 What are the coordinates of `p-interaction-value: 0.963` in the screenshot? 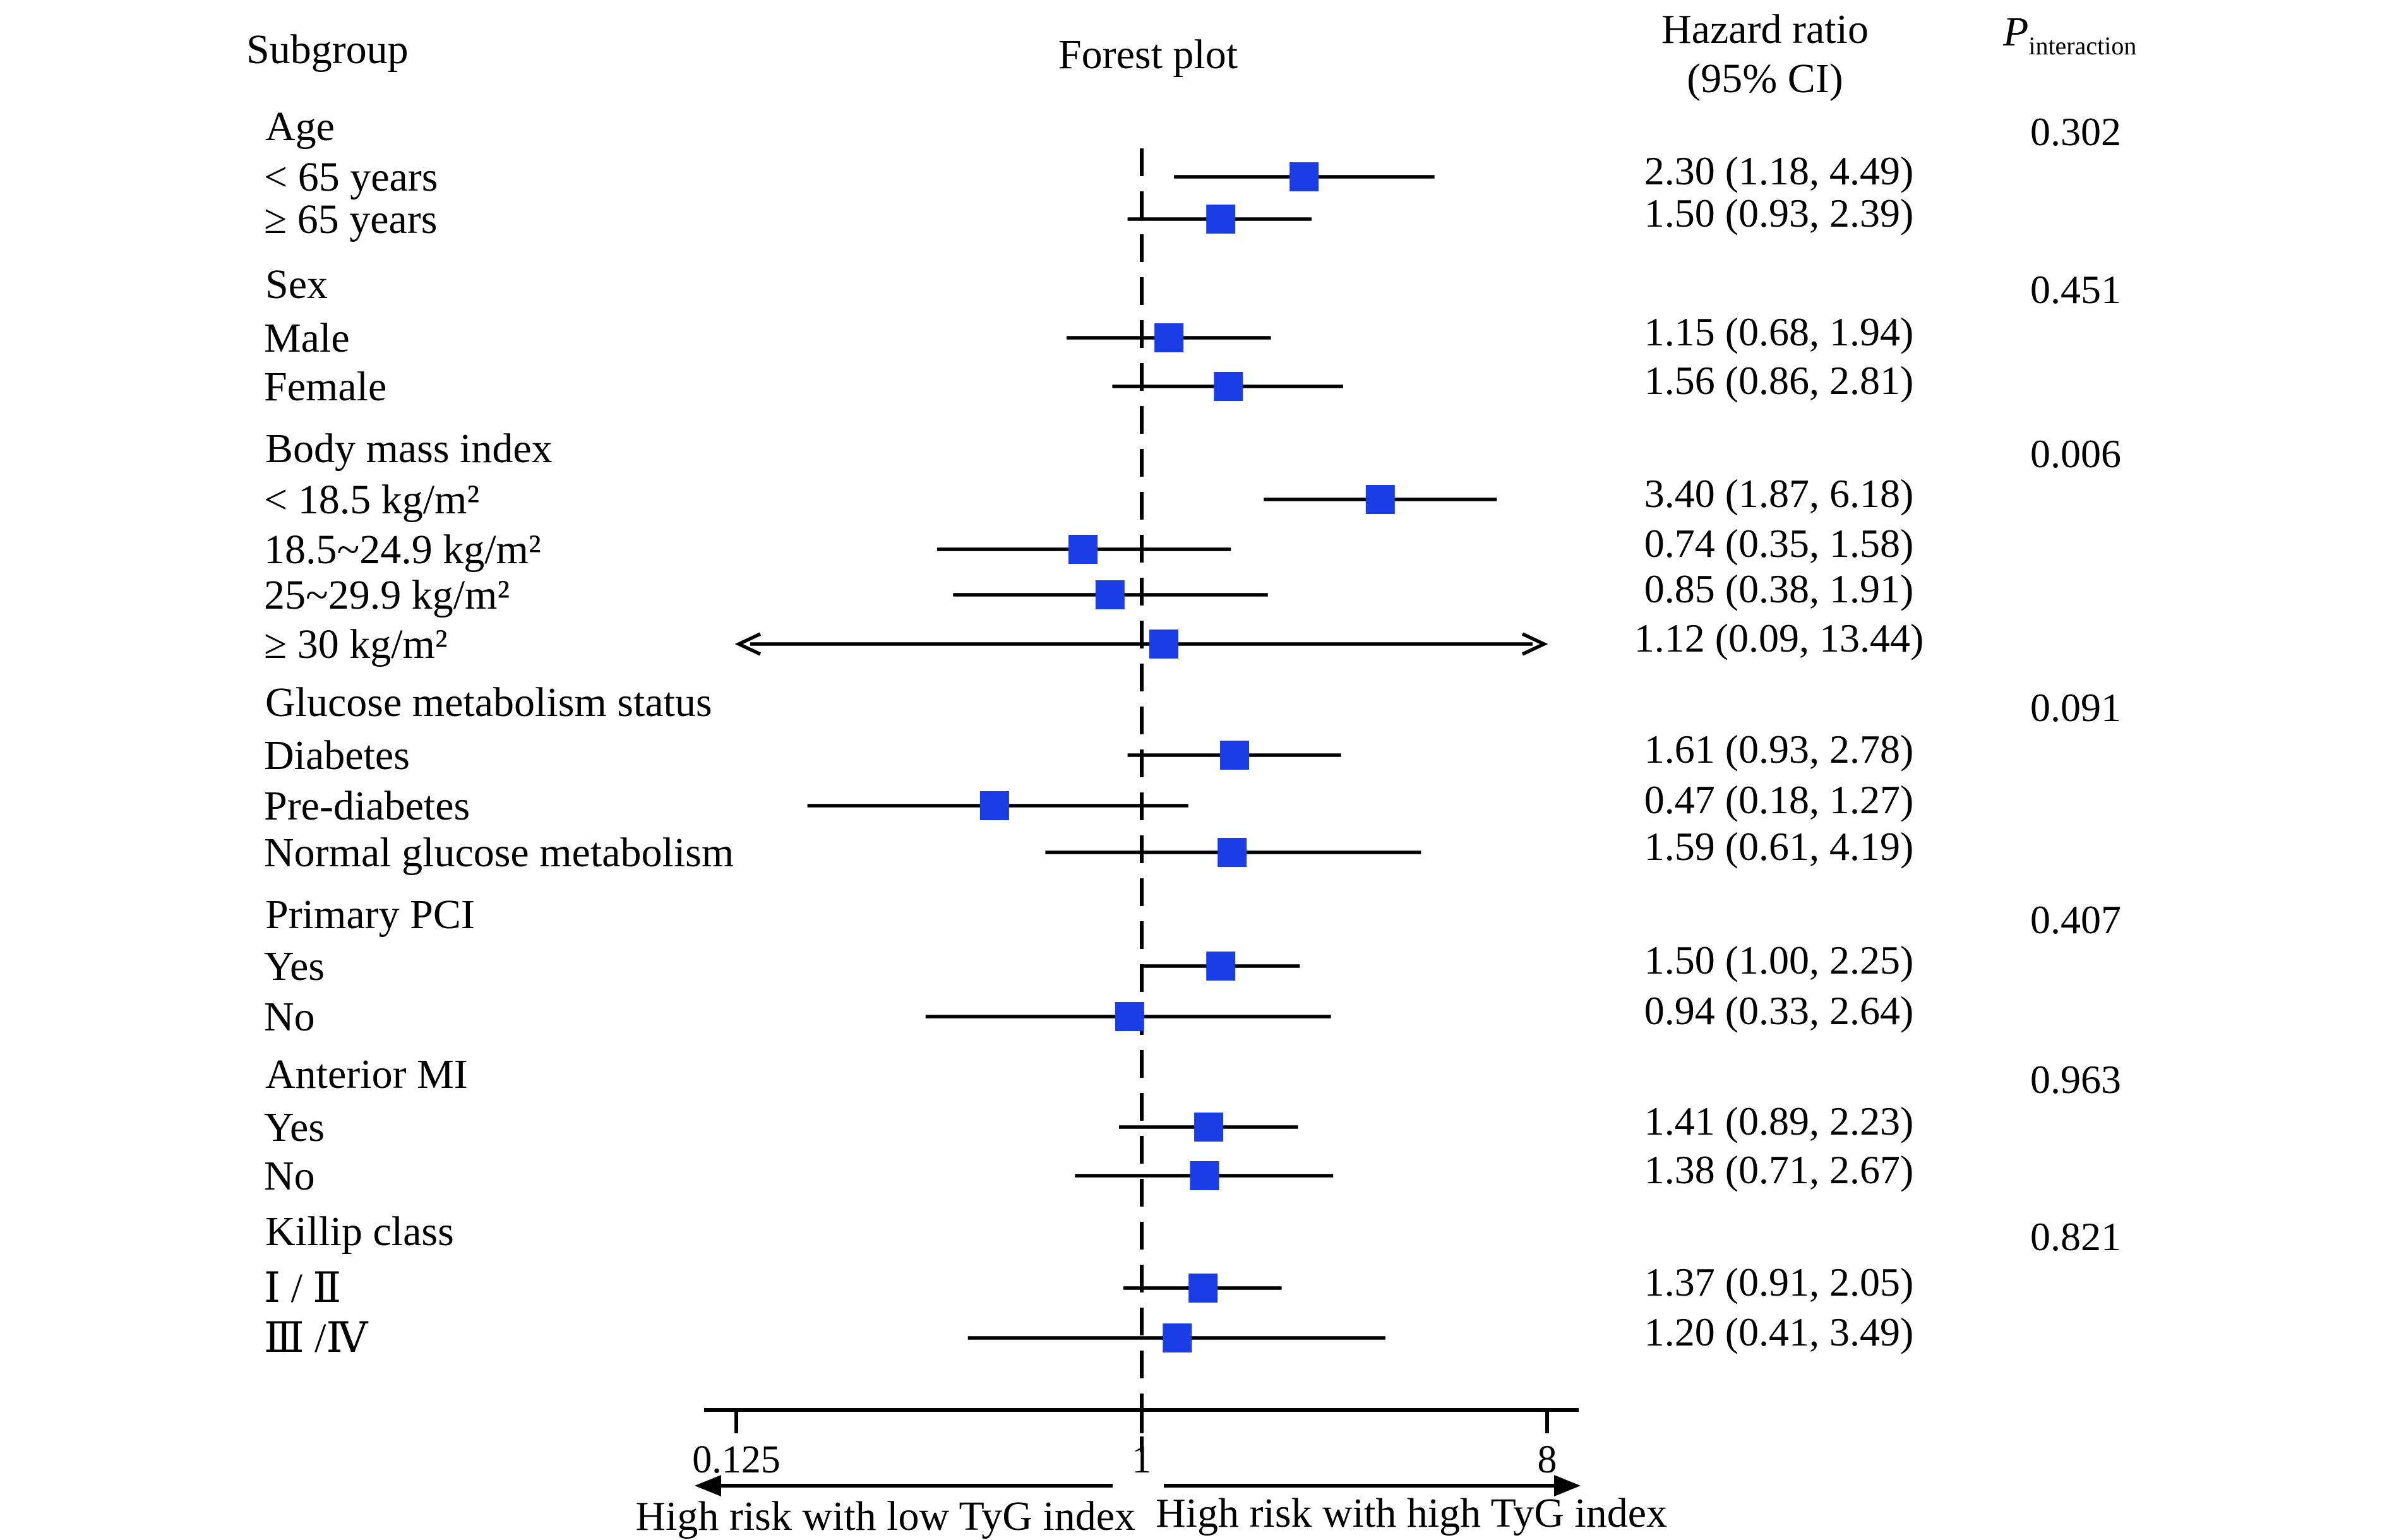 It's located at (2075, 1079).